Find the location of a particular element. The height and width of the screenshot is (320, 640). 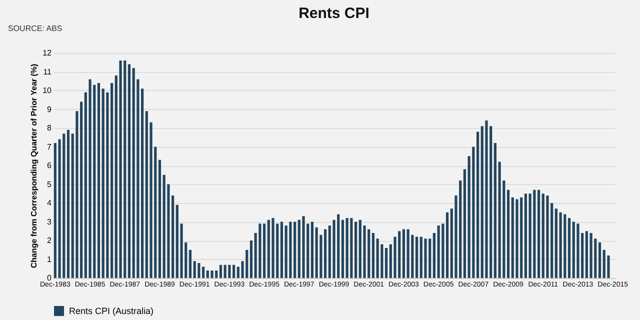

y-tick-label: 1 is located at coordinates (49, 259).